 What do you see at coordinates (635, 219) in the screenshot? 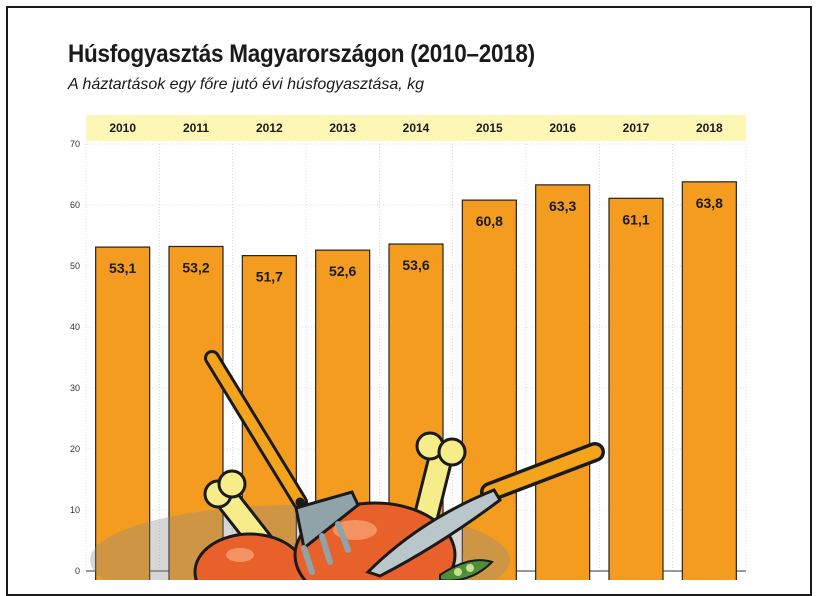
I see `data-label: 61,1` at bounding box center [635, 219].